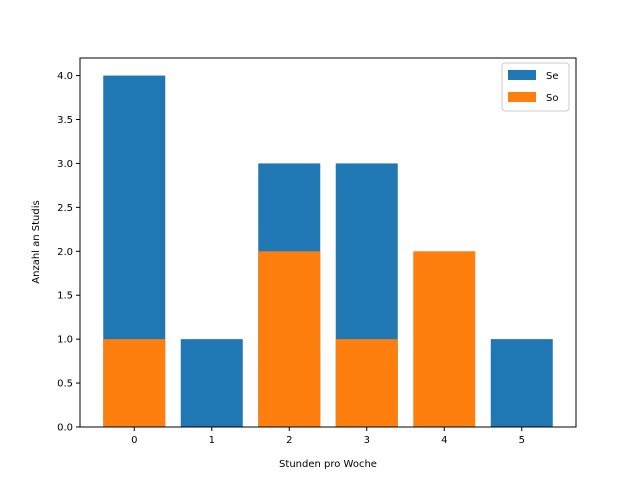 Image resolution: width=640 pixels, height=480 pixels. I want to click on x-tick-label: 1, so click(212, 440).